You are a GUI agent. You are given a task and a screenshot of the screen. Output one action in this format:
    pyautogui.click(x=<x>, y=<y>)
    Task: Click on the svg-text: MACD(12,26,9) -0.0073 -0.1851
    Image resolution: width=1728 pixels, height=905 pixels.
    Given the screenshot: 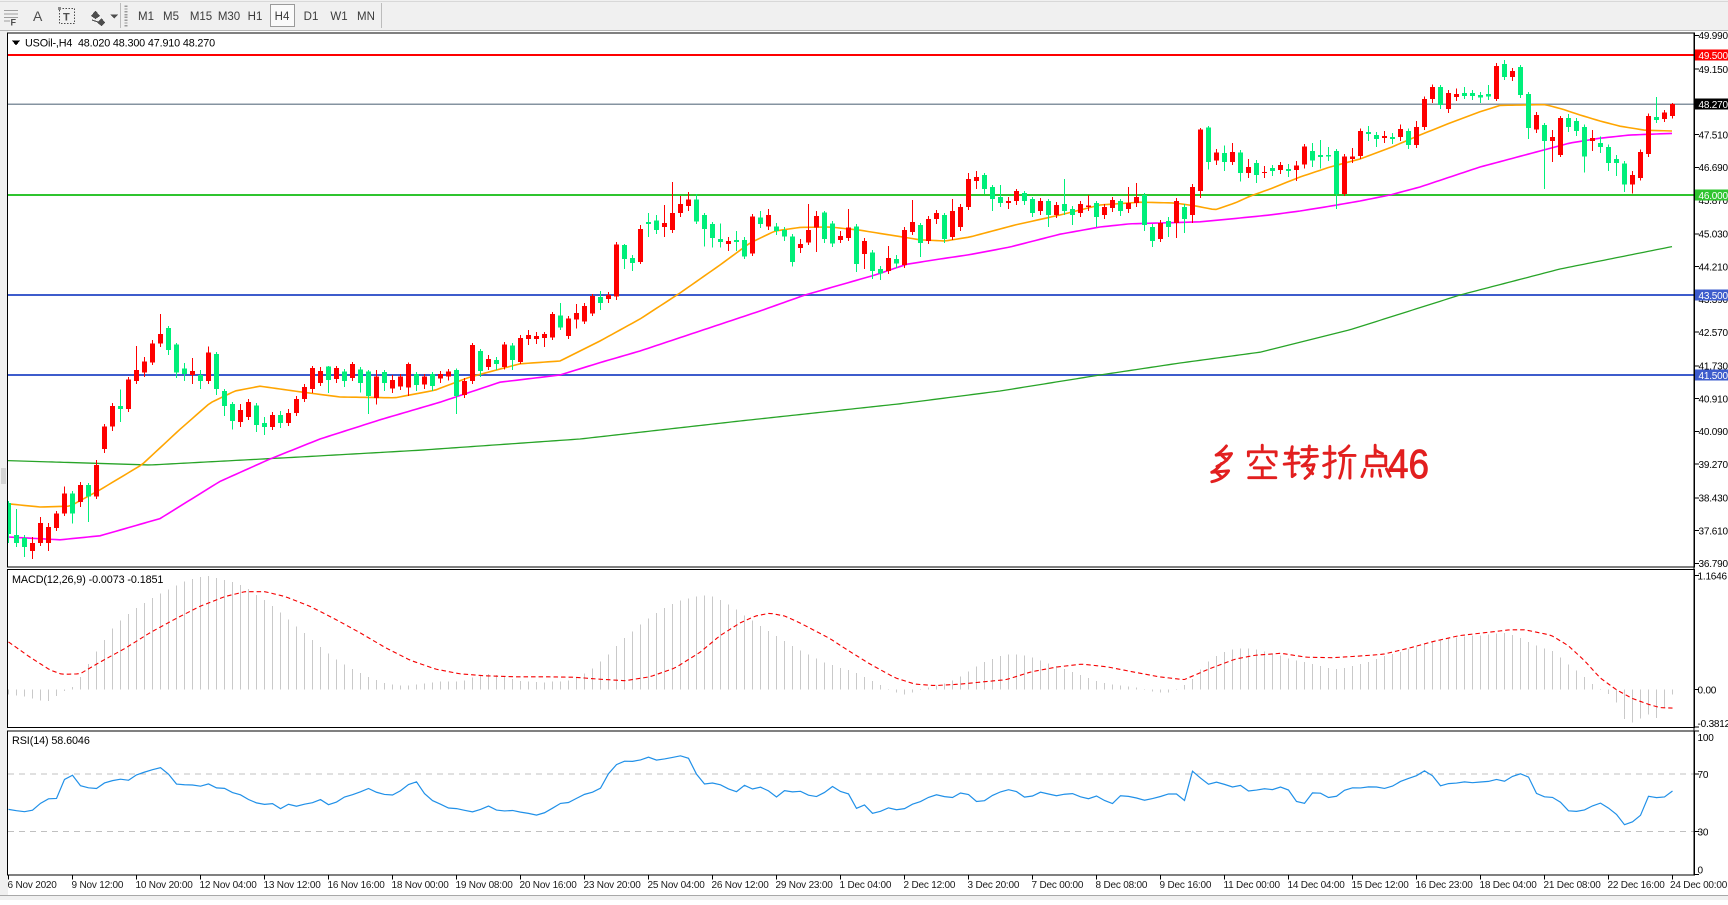 What is the action you would take?
    pyautogui.click(x=87, y=580)
    